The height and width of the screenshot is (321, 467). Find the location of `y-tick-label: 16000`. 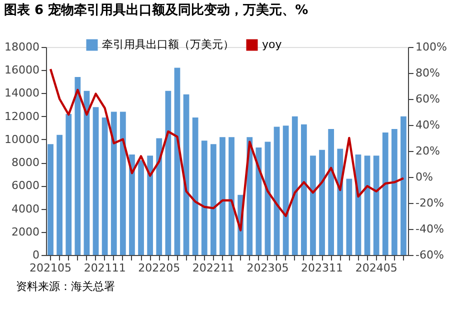

y-tick-label: 16000 is located at coordinates (22, 70).